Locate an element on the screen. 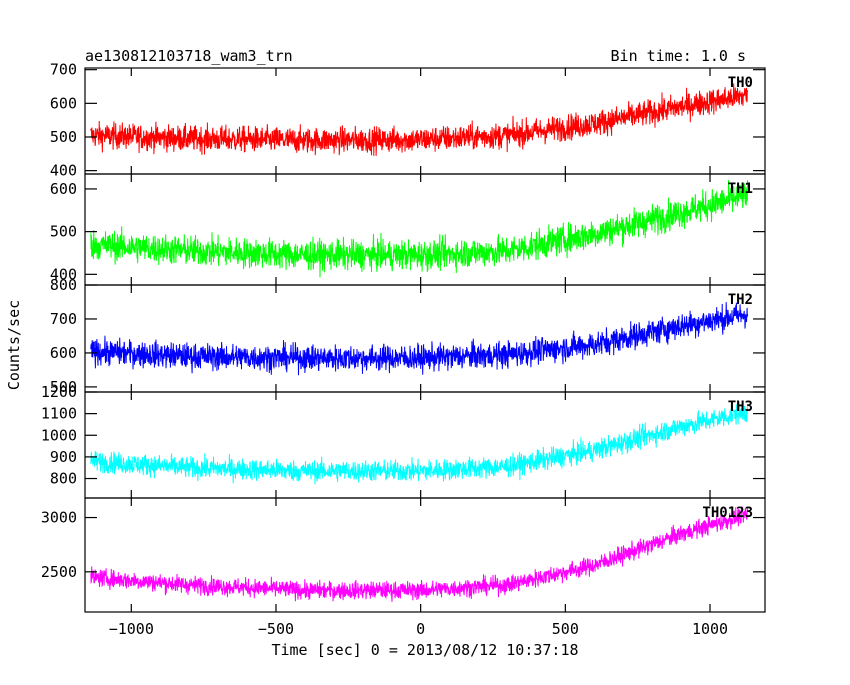  chart-title: ae130812103718_wam3_trn is located at coordinates (189, 56).